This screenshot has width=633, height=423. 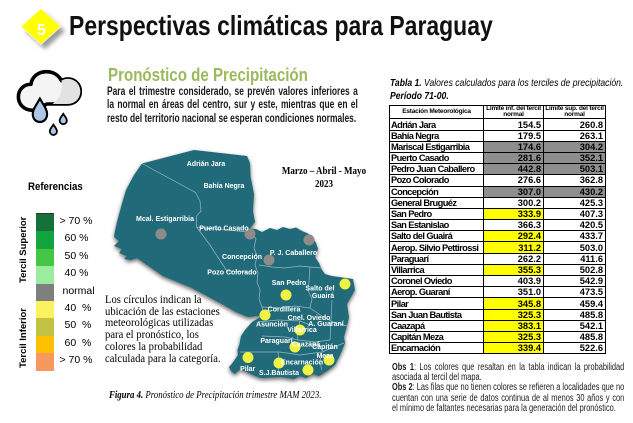 I want to click on svg-text: Paraguarí, so click(x=276, y=341).